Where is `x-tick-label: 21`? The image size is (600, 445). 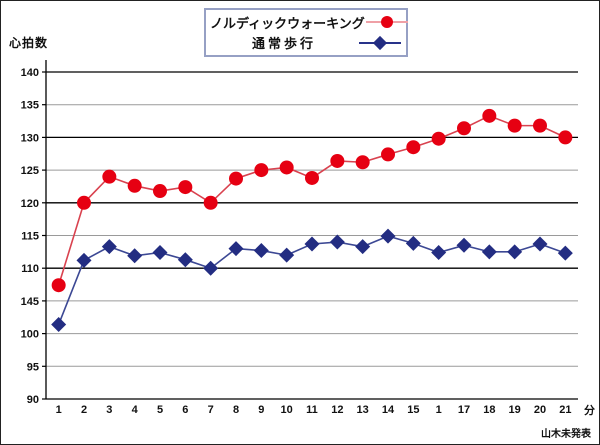
x-tick-label: 21 is located at coordinates (565, 410).